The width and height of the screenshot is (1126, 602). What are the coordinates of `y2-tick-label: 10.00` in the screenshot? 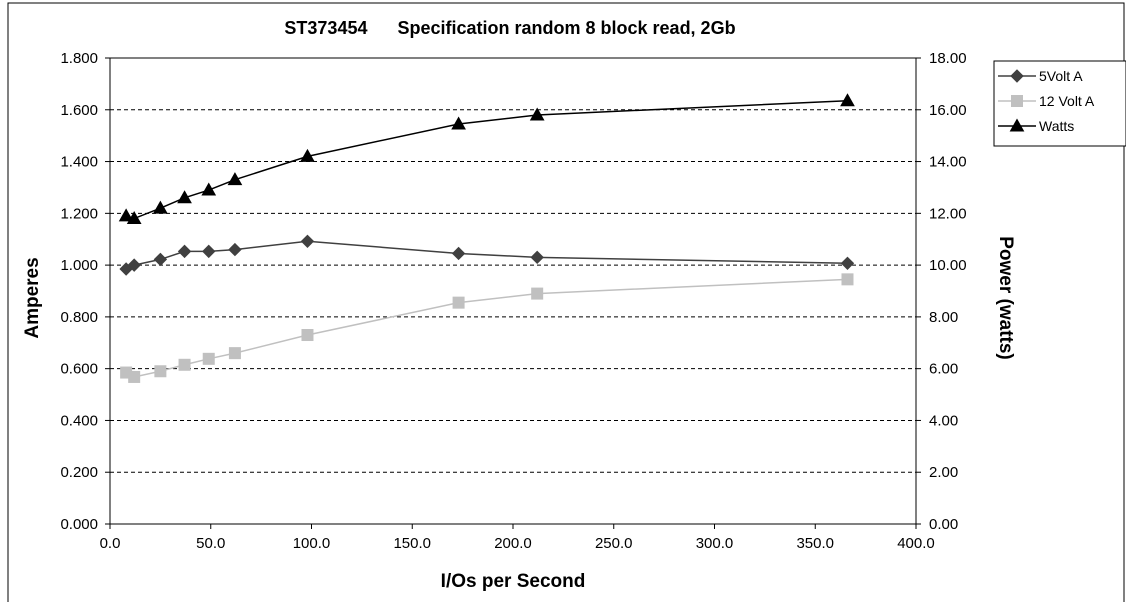 It's located at (948, 265).